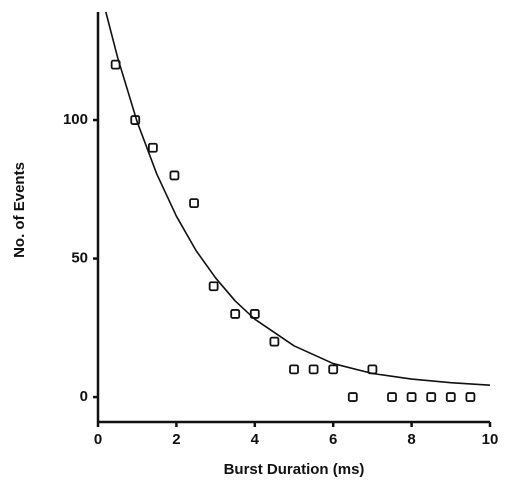  What do you see at coordinates (294, 469) in the screenshot?
I see `x-axis-label: Burst Duration (ms)` at bounding box center [294, 469].